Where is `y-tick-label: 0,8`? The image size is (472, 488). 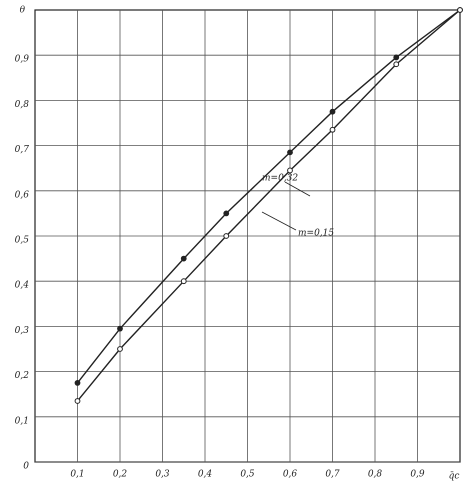
y-tick-label: 0,8 is located at coordinates (22, 105).